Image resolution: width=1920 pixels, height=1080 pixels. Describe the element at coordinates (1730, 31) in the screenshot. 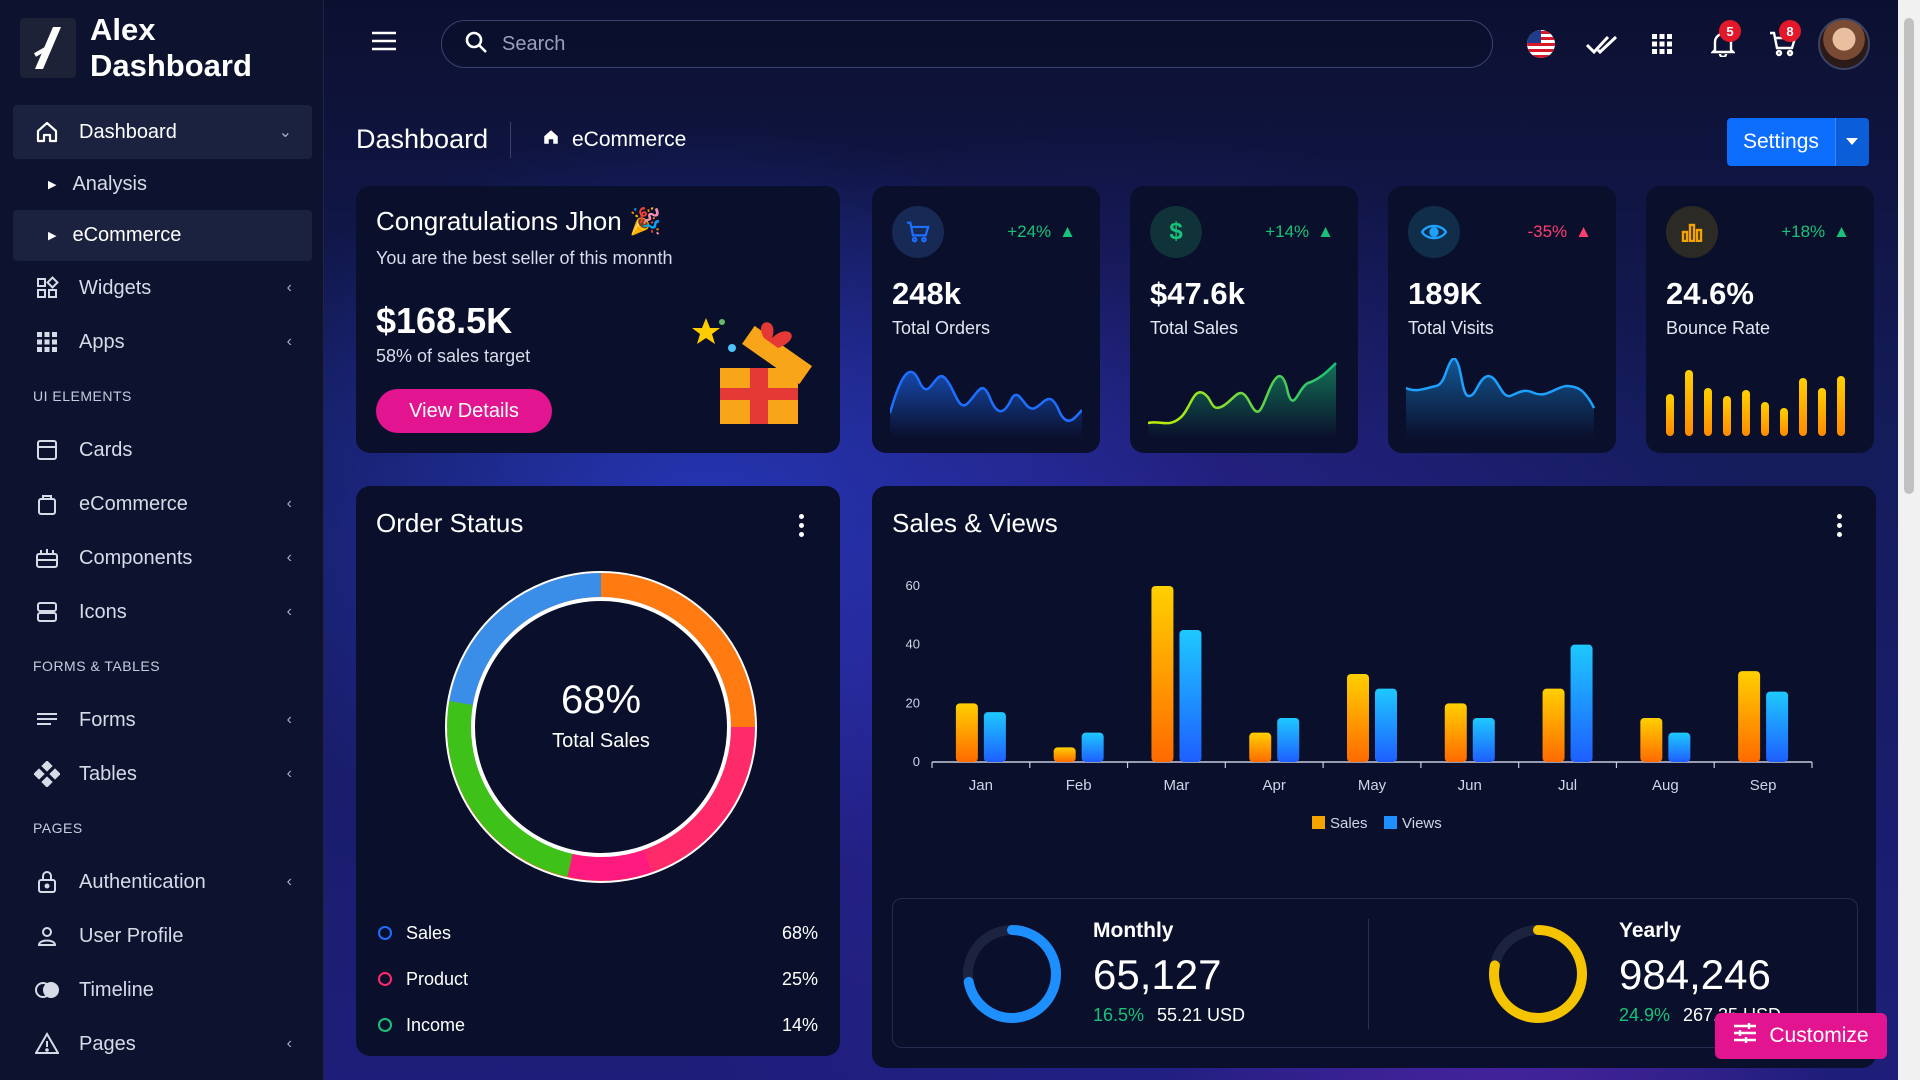

I see `notification-badge: 5` at that location.